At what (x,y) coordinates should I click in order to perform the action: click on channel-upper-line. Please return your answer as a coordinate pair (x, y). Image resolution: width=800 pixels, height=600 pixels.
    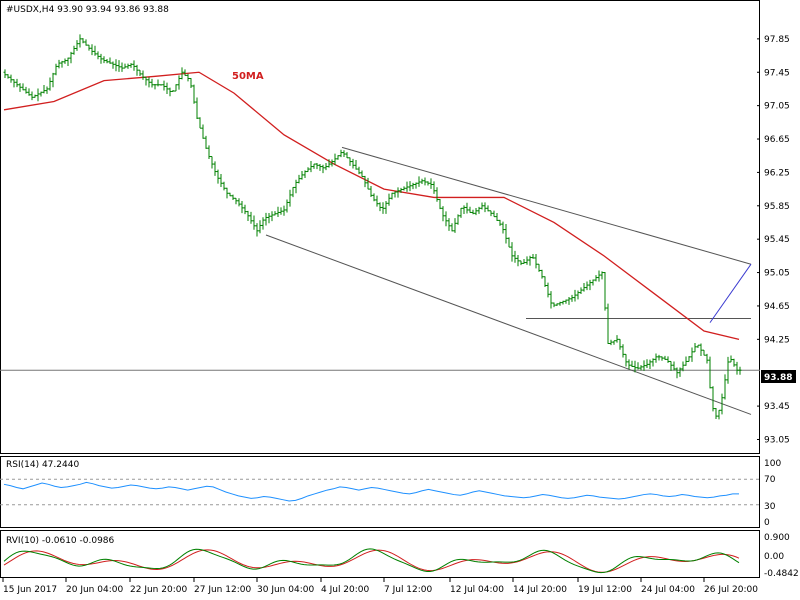
    Looking at the image, I should click on (546, 205).